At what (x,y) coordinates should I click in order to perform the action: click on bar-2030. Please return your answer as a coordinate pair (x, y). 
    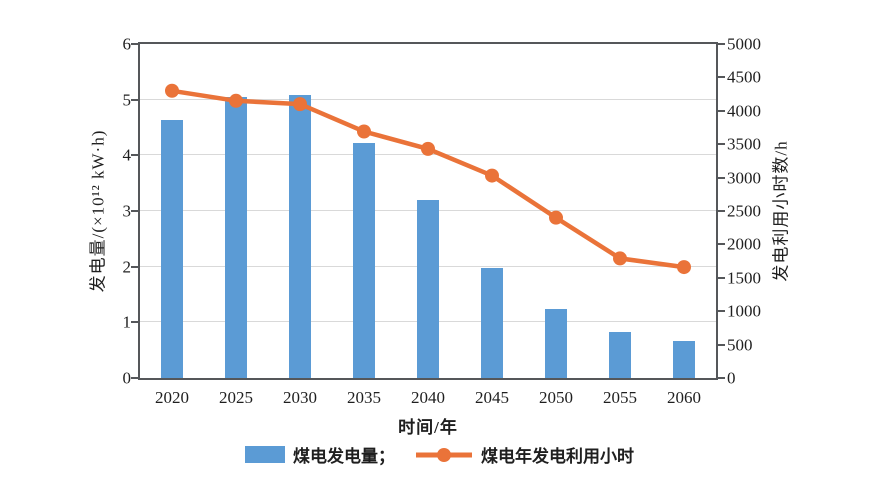
    Looking at the image, I should click on (300, 236).